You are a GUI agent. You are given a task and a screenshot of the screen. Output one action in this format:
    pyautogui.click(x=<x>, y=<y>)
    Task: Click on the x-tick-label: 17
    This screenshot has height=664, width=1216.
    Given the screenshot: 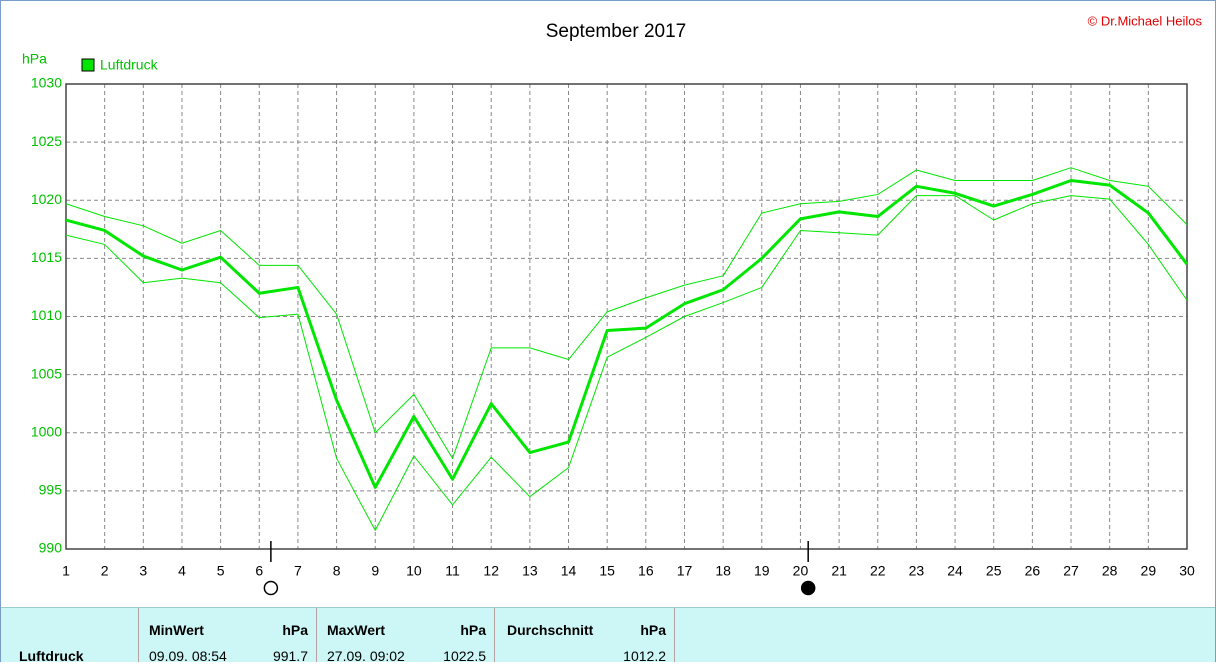 What is the action you would take?
    pyautogui.click(x=685, y=571)
    